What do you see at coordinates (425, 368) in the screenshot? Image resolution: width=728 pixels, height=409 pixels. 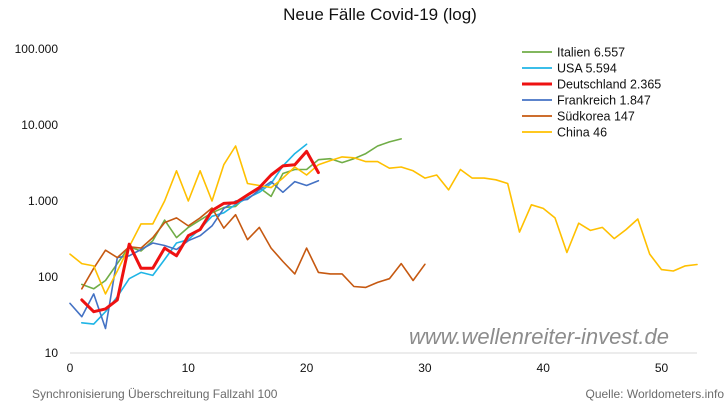 I see `x-tick-label: 30` at bounding box center [425, 368].